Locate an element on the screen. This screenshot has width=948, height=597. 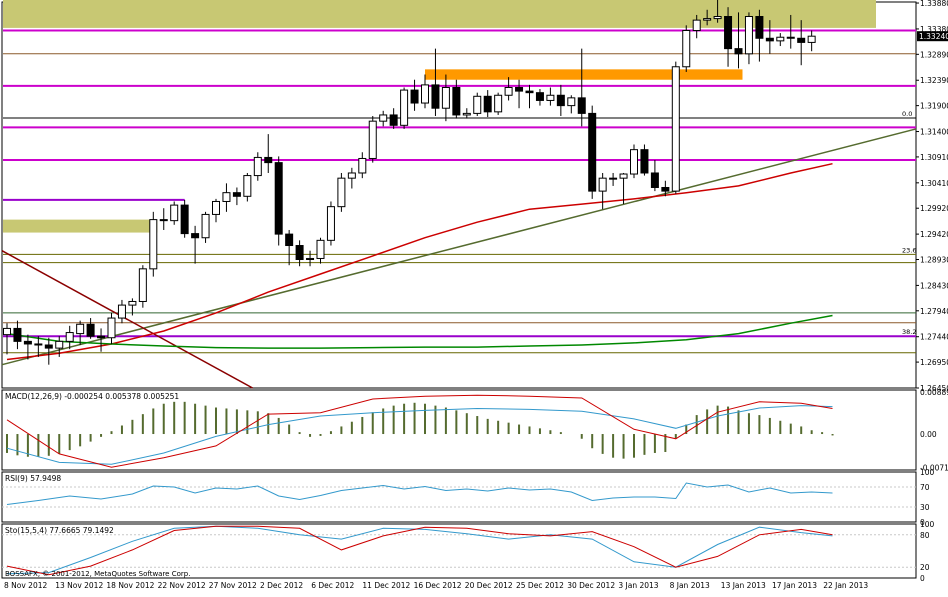
current-price-marker is located at coordinates (932, 36).